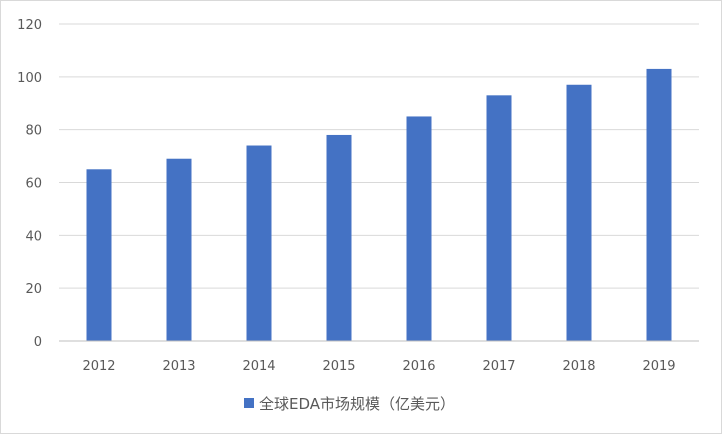 This screenshot has height=434, width=722. Describe the element at coordinates (249, 403) in the screenshot. I see `legend-swatch` at that location.